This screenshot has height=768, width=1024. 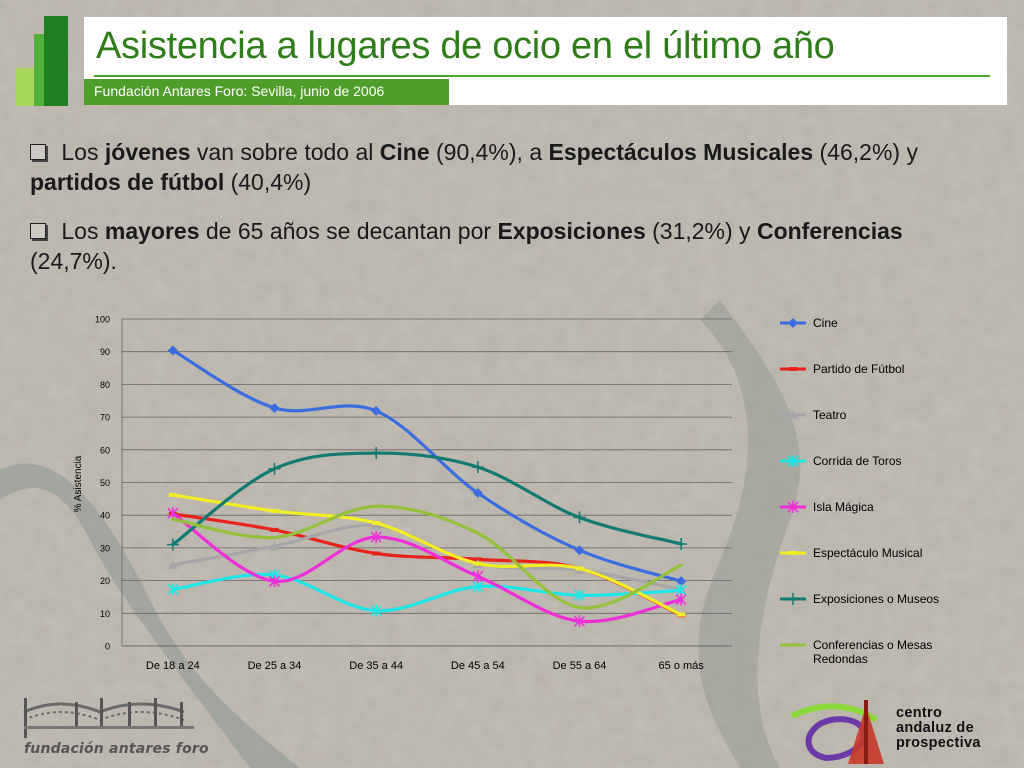 What do you see at coordinates (829, 231) in the screenshot?
I see `text-run-bold: Conferencias` at bounding box center [829, 231].